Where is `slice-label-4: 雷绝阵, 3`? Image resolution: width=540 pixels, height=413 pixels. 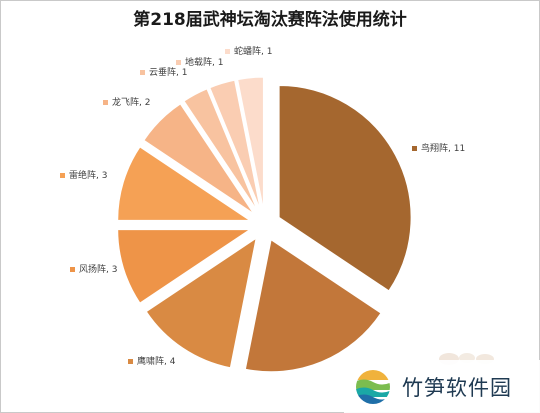 slice-label-4: 雷绝阵, 3 is located at coordinates (83, 174).